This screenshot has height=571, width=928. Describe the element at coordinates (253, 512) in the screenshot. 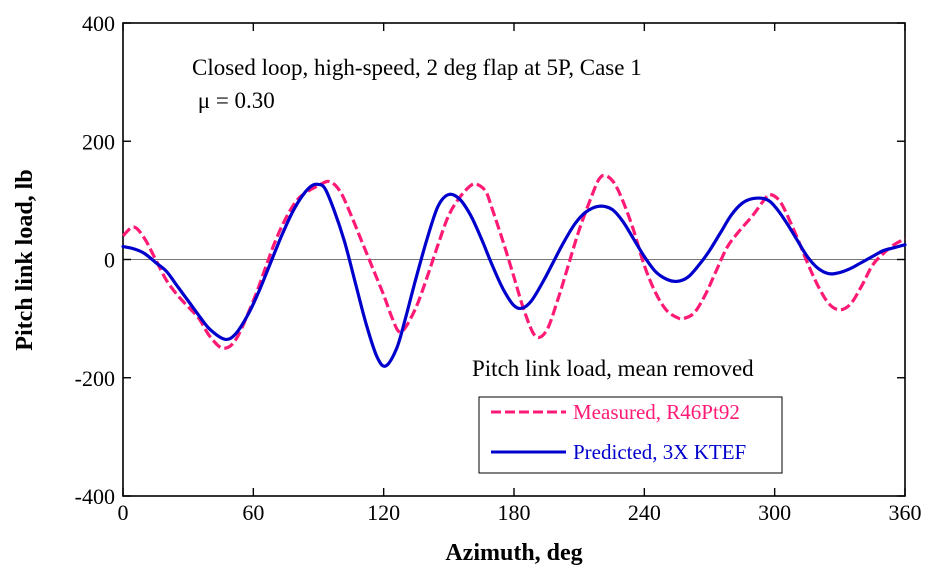

I see `x-tick-label: 60` at that location.